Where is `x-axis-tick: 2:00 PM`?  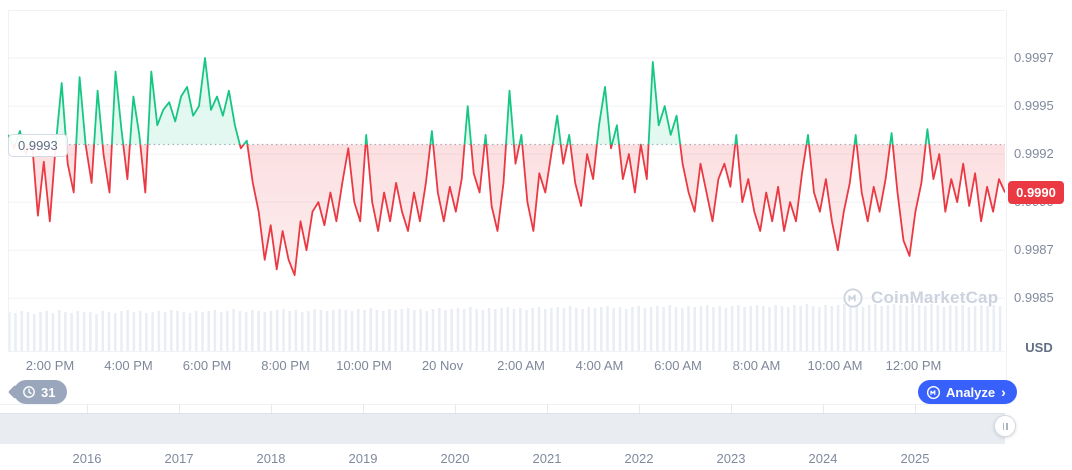
x-axis-tick: 2:00 PM is located at coordinates (50, 365).